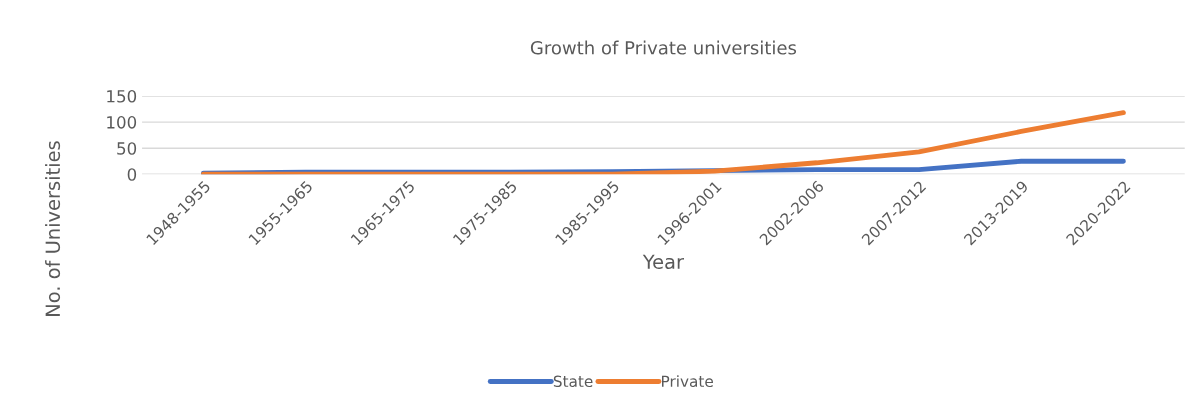 The width and height of the screenshot is (1204, 412). I want to click on y-tick-label: 100, so click(122, 122).